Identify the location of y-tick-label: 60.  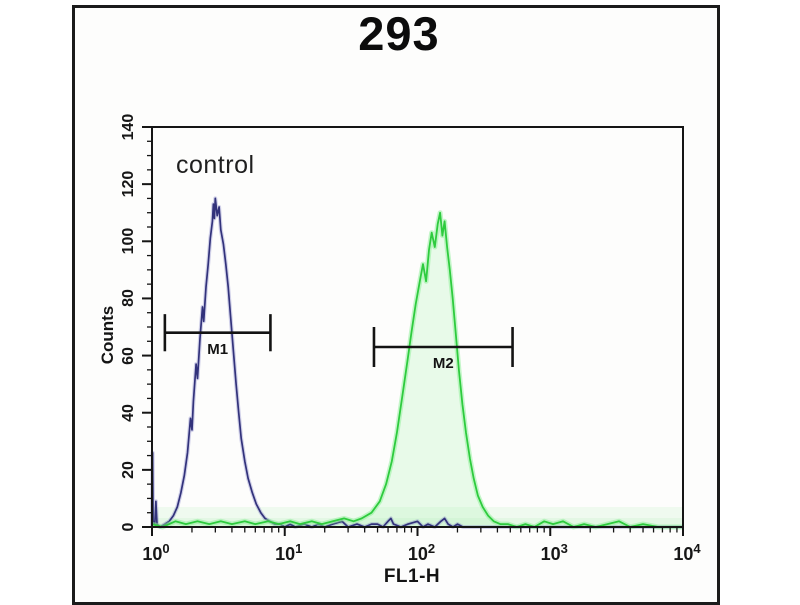
(128, 355).